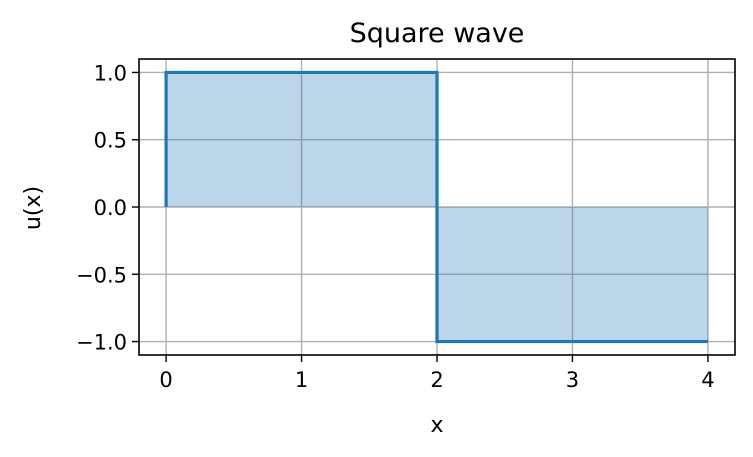 The image size is (753, 457). What do you see at coordinates (101, 343) in the screenshot?
I see `y-tick-label: −1.0` at bounding box center [101, 343].